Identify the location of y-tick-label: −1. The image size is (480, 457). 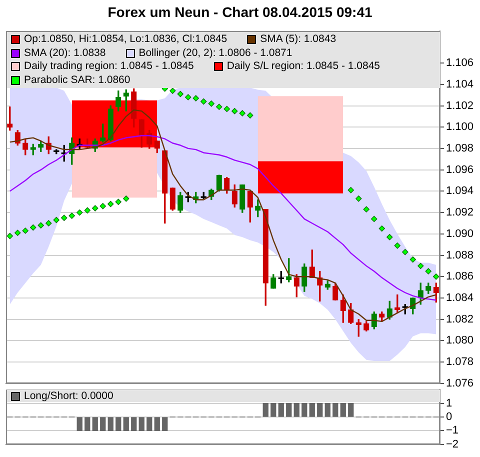
(452, 430).